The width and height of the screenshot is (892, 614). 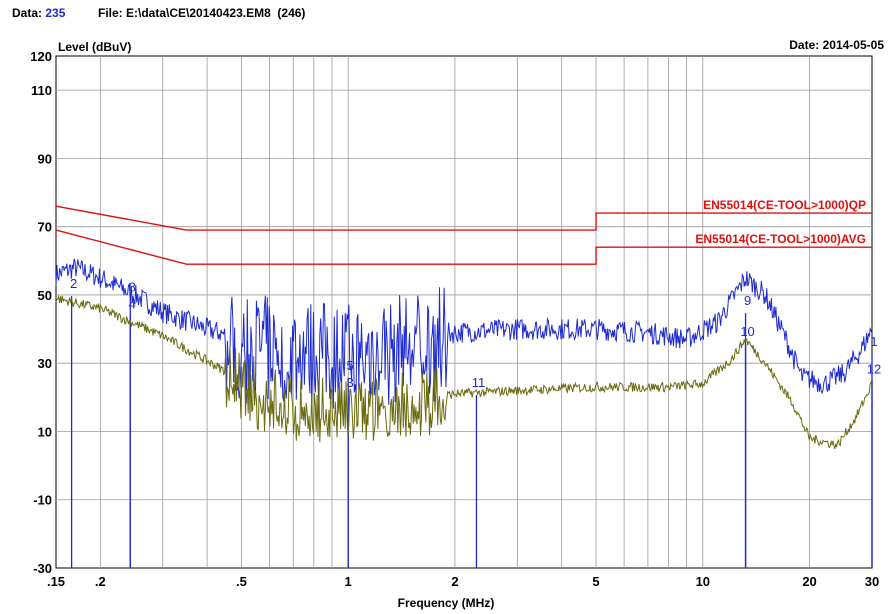 What do you see at coordinates (479, 382) in the screenshot?
I see `marker-label: 11` at bounding box center [479, 382].